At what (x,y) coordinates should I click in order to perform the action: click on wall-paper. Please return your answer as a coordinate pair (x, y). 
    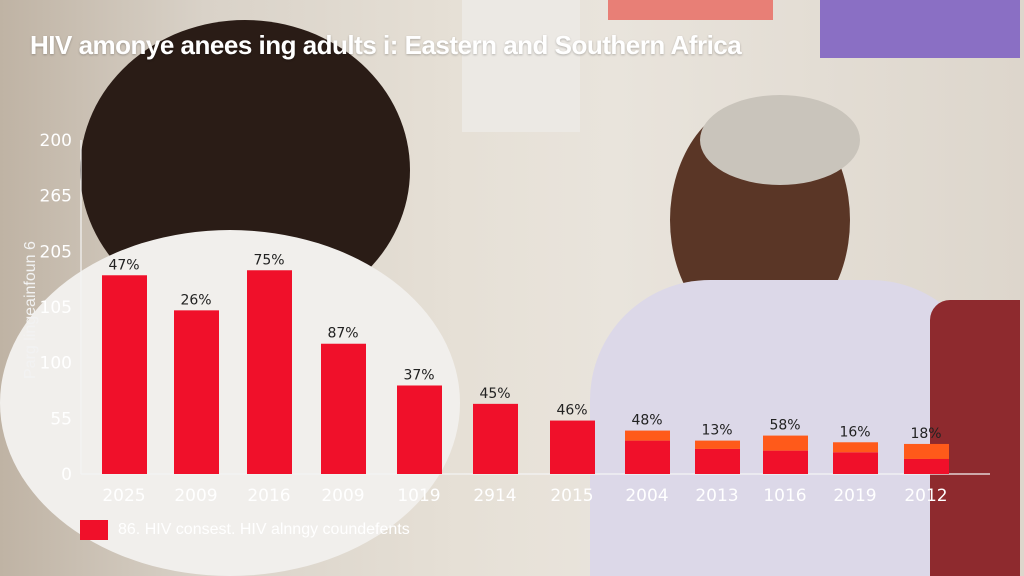
    Looking at the image, I should click on (521, 66).